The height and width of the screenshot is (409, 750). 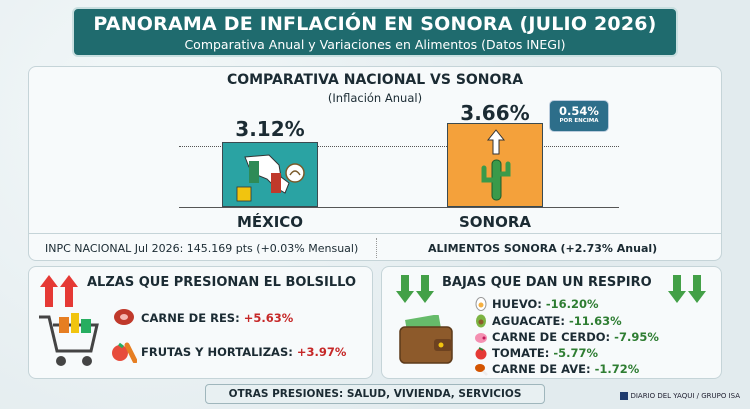 What do you see at coordinates (579, 121) in the screenshot?
I see `callout-text: POR ENCIMA` at bounding box center [579, 121].